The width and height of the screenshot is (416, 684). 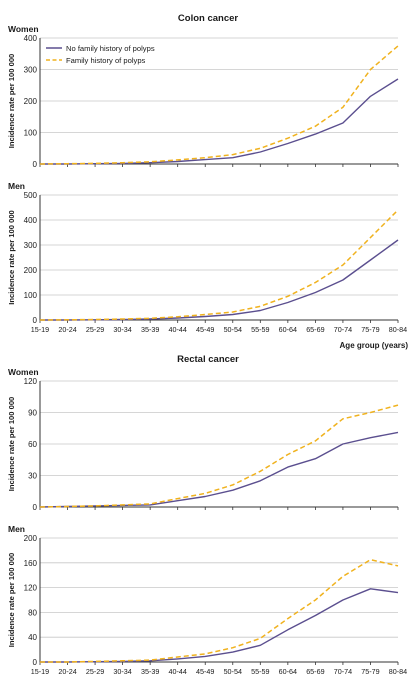 What do you see at coordinates (110, 48) in the screenshot?
I see `legend-entry: No family history of polyps` at bounding box center [110, 48].